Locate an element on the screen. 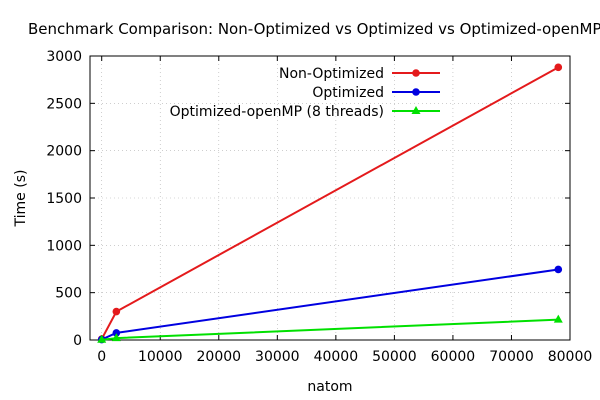 This screenshot has height=400, width=600. x-tick-label: 20000 is located at coordinates (219, 357).